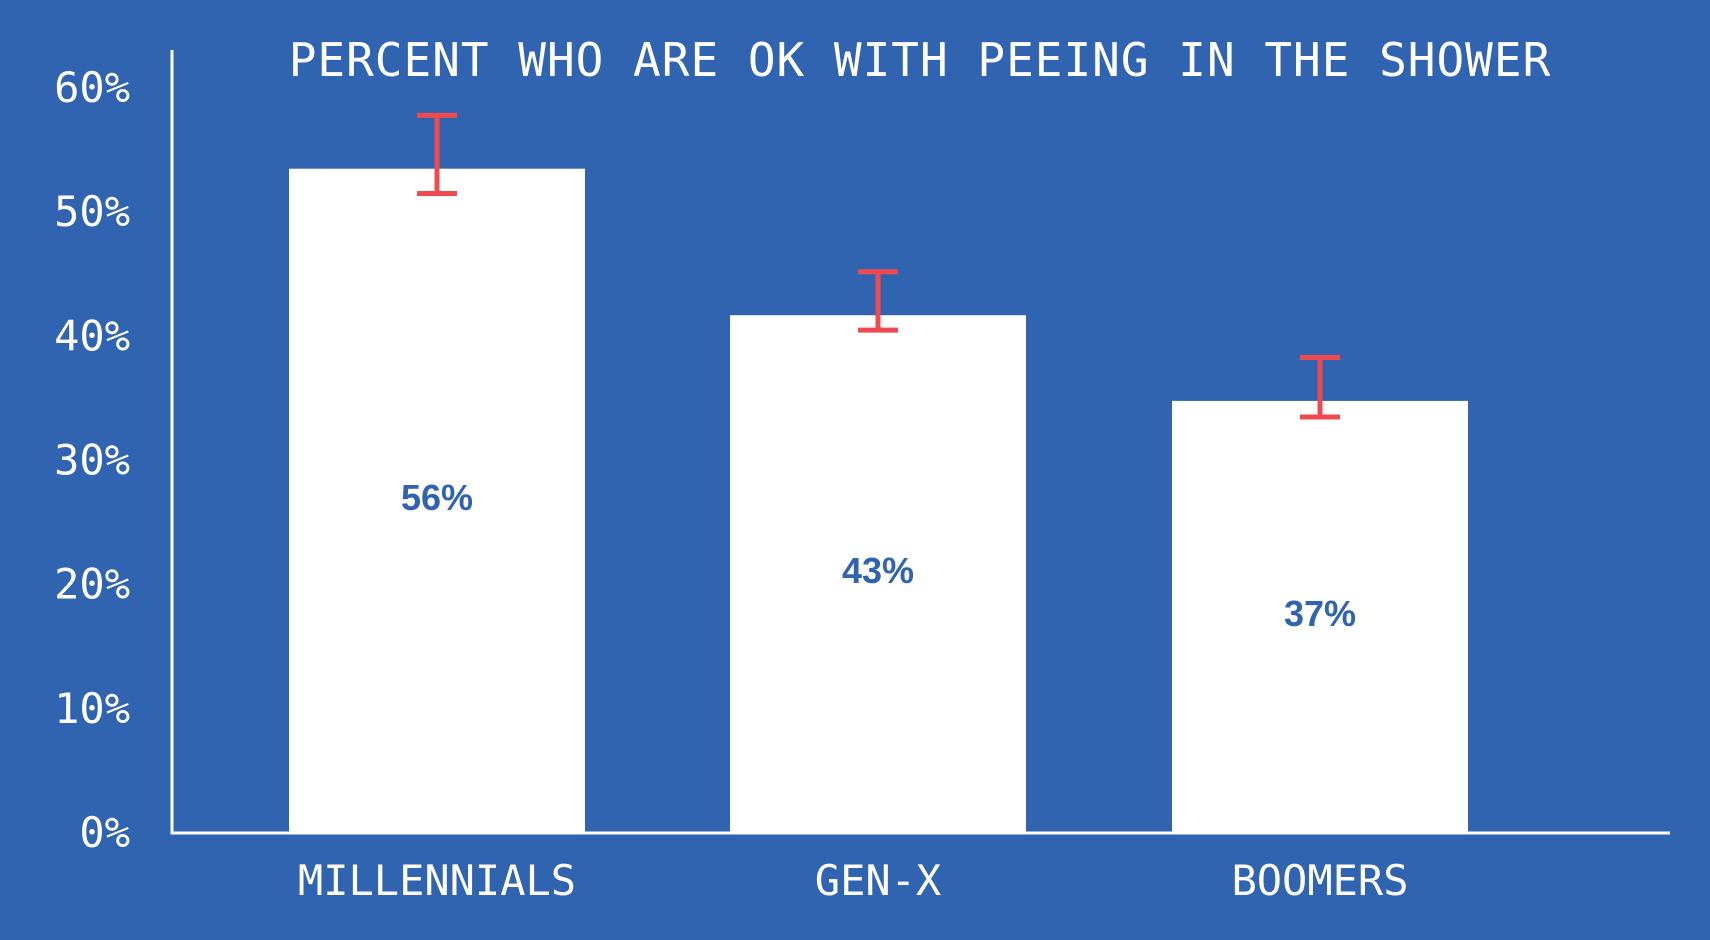 The height and width of the screenshot is (940, 1710). What do you see at coordinates (92, 87) in the screenshot?
I see `y-tick-label: 60%` at bounding box center [92, 87].